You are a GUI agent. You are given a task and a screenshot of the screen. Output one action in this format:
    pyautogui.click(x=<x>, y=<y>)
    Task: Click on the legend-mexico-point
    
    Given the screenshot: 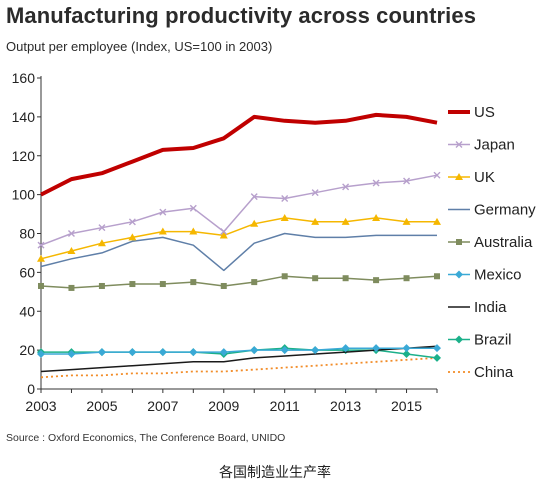 What is the action you would take?
    pyautogui.click(x=459, y=274)
    